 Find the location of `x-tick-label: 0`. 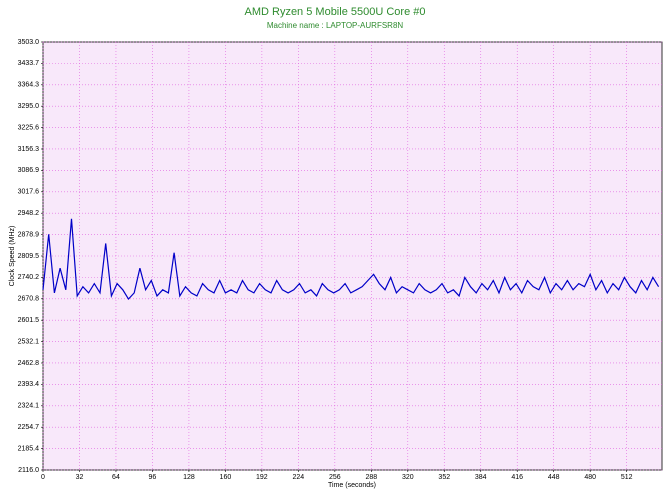

x-tick-label: 0 is located at coordinates (43, 477).